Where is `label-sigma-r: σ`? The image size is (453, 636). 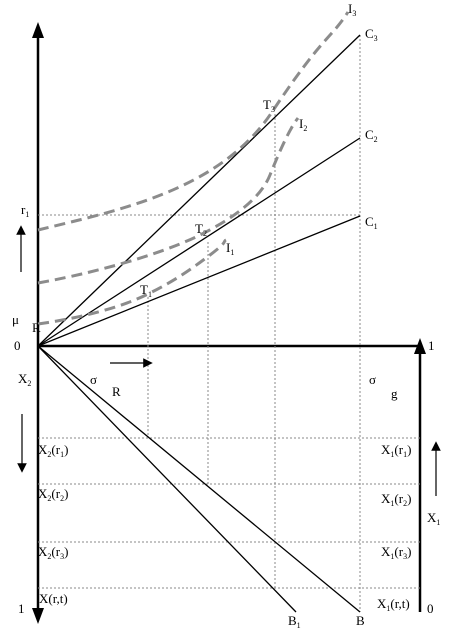 label-sigma-r: σ is located at coordinates (93, 379).